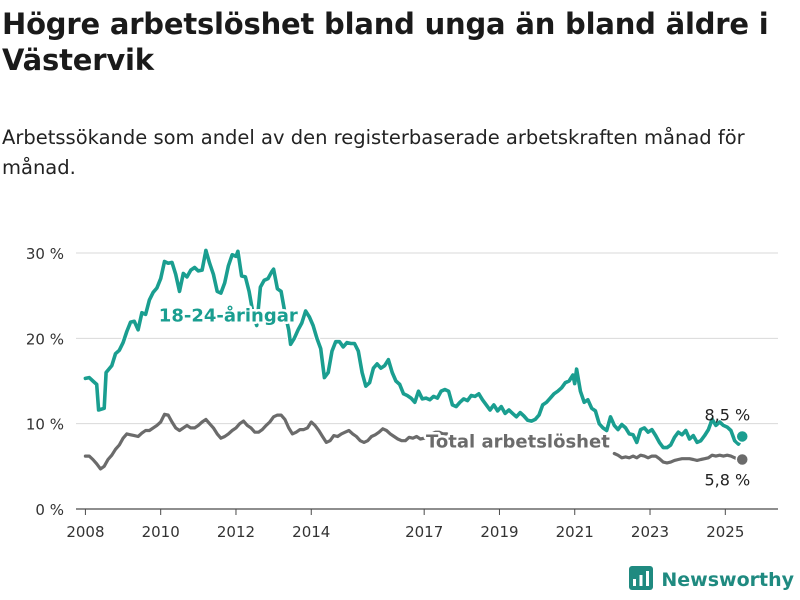  I want to click on y-tick-label: 30 %, so click(45, 254).